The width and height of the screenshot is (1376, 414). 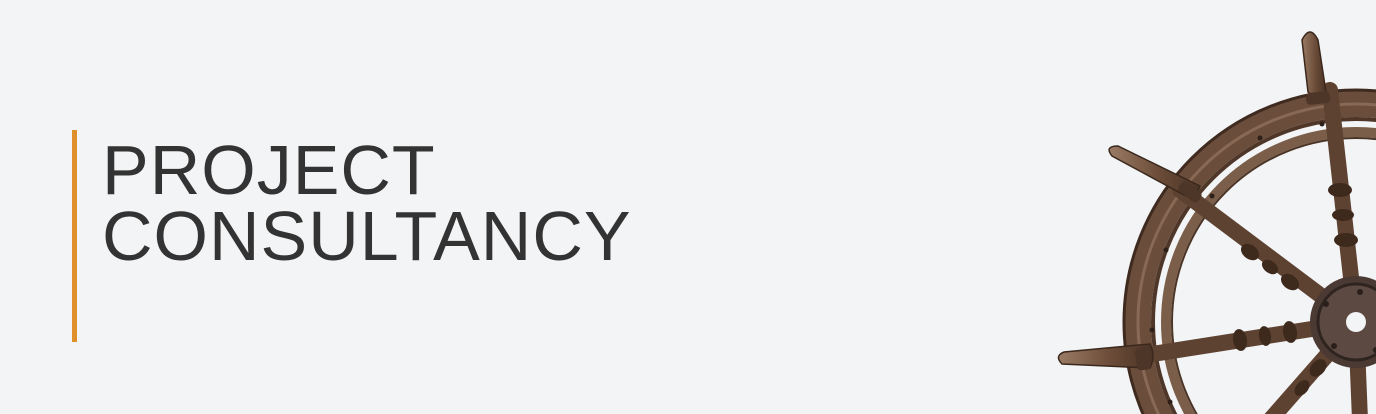 I want to click on page-title: PROJECT CONSULTANCY, so click(x=367, y=203).